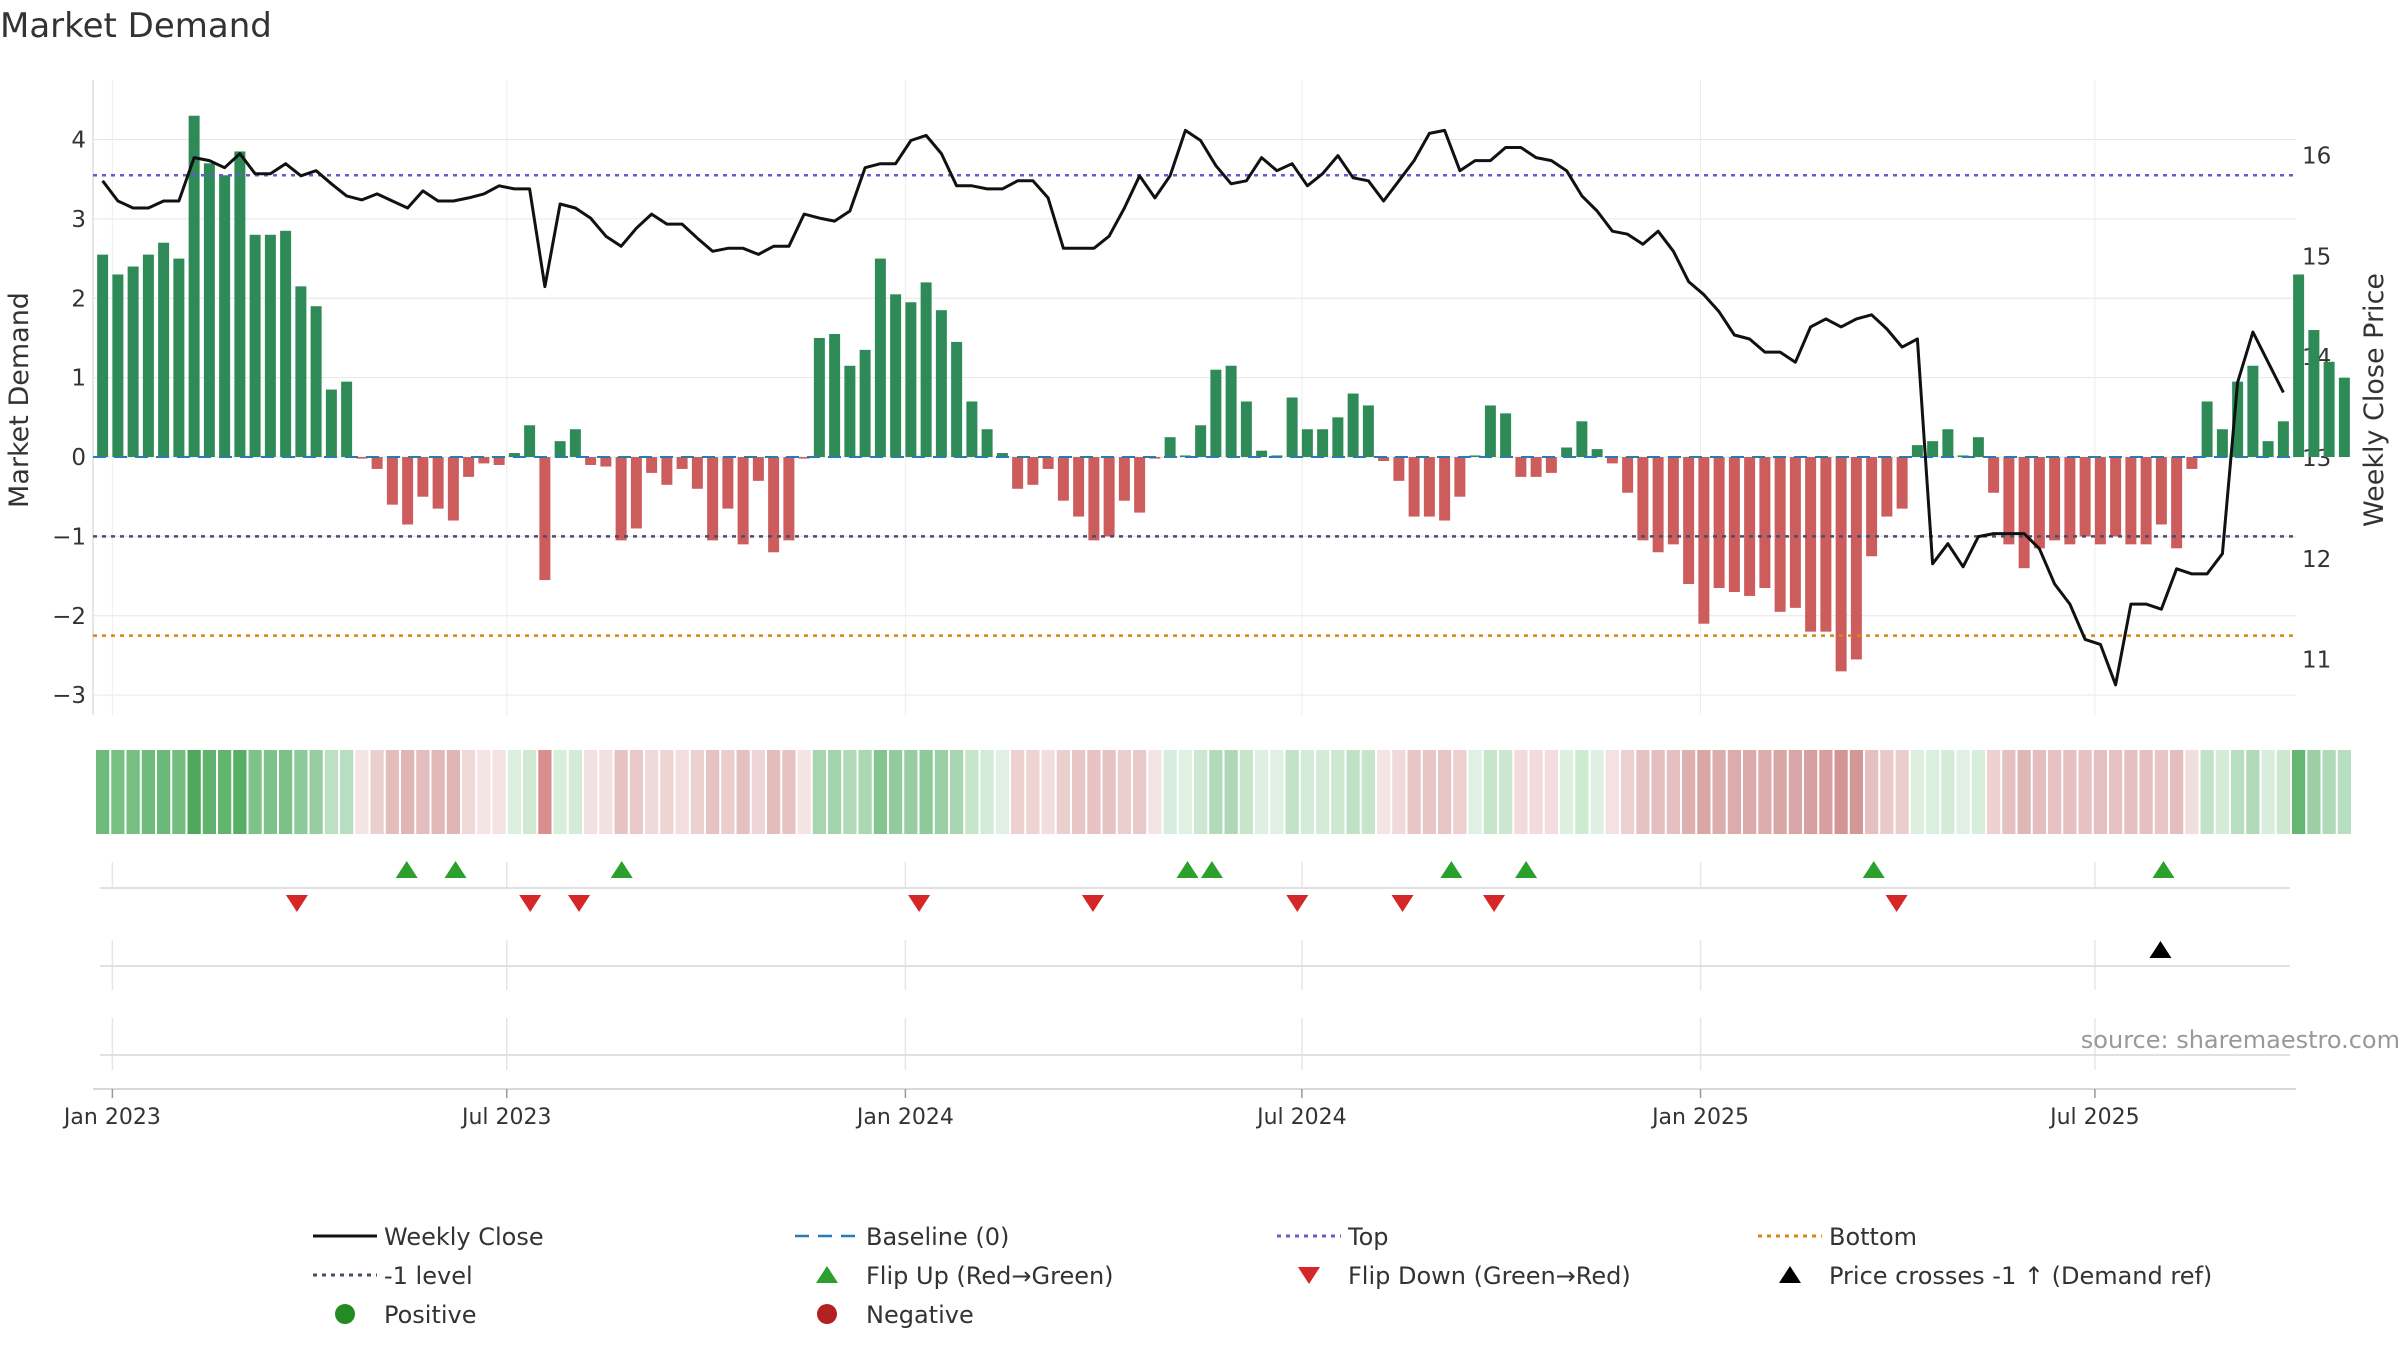  I want to click on legend-flip-up-swatch, so click(827, 1274).